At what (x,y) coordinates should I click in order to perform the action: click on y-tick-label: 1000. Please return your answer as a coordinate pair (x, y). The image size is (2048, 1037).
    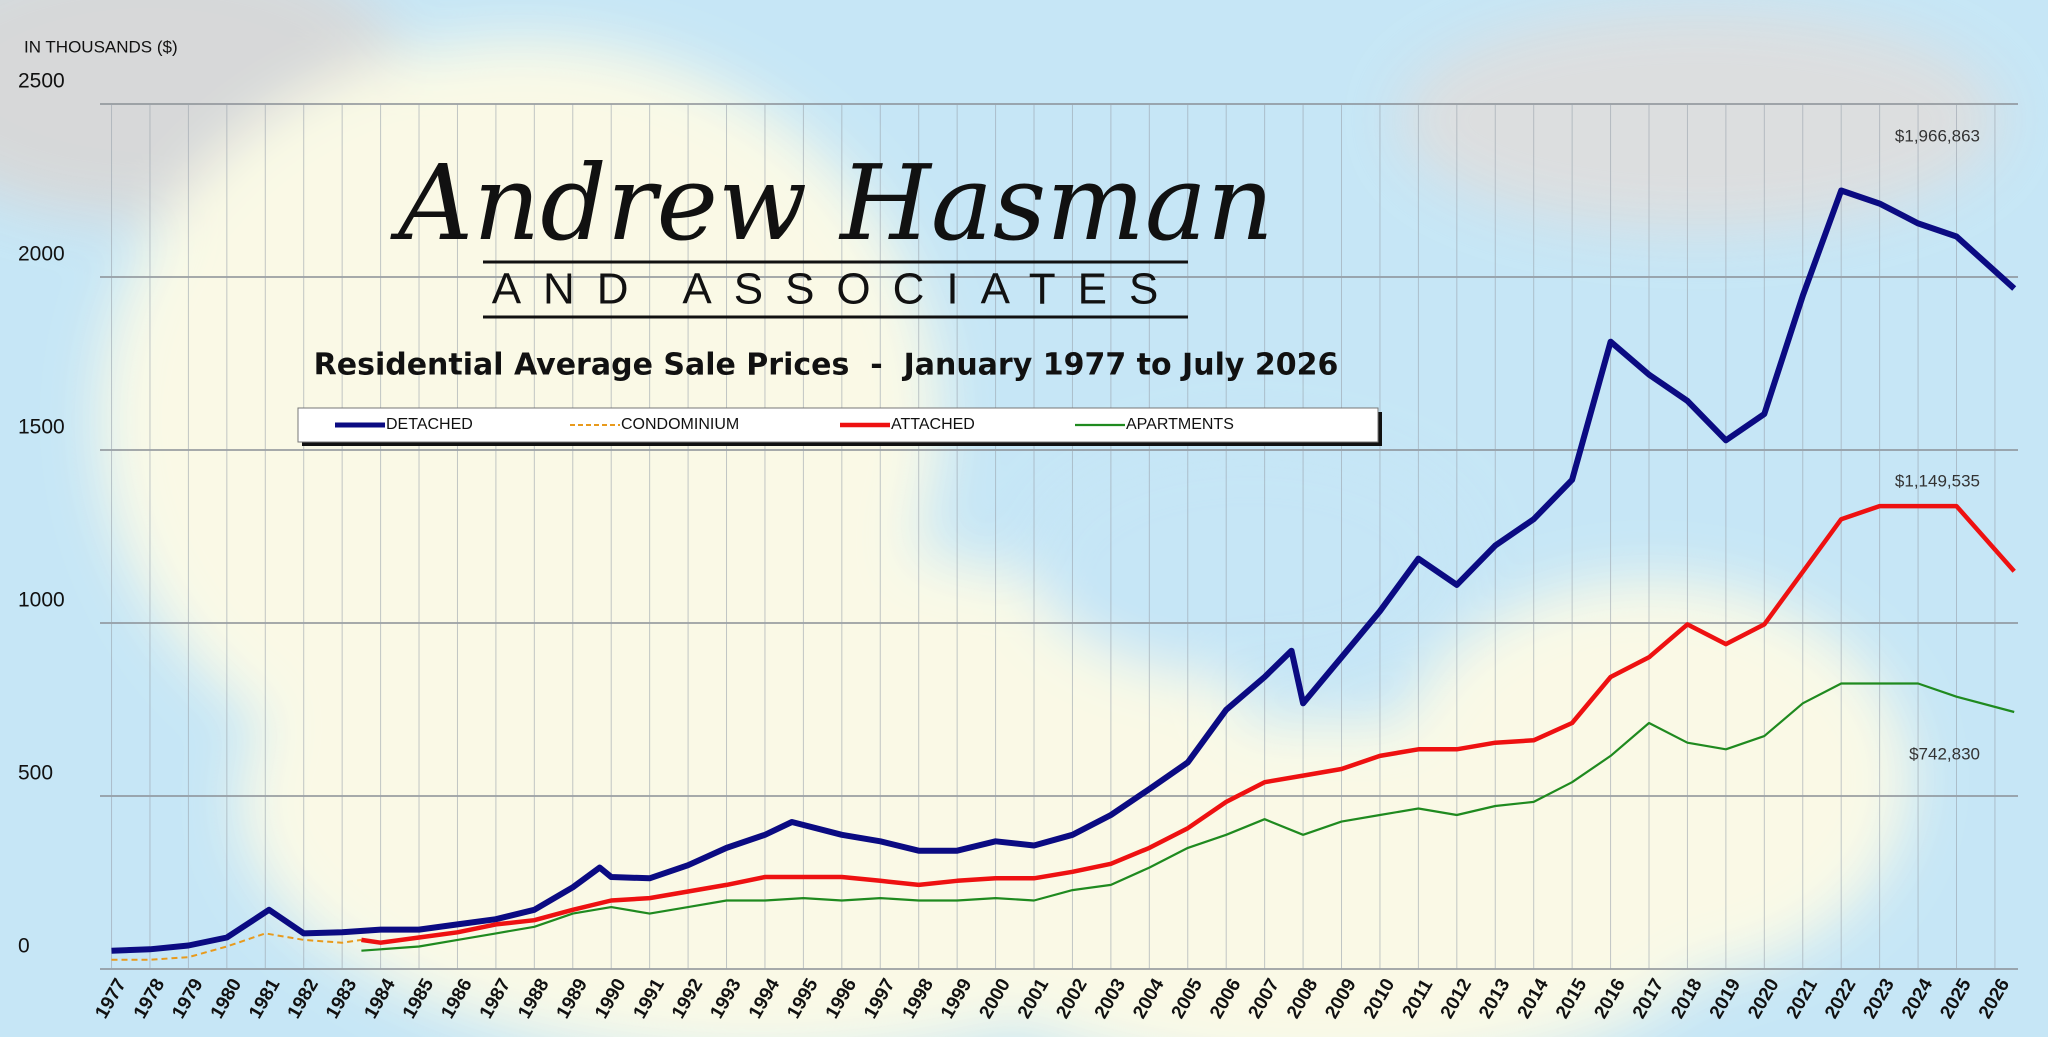
    Looking at the image, I should click on (41, 600).